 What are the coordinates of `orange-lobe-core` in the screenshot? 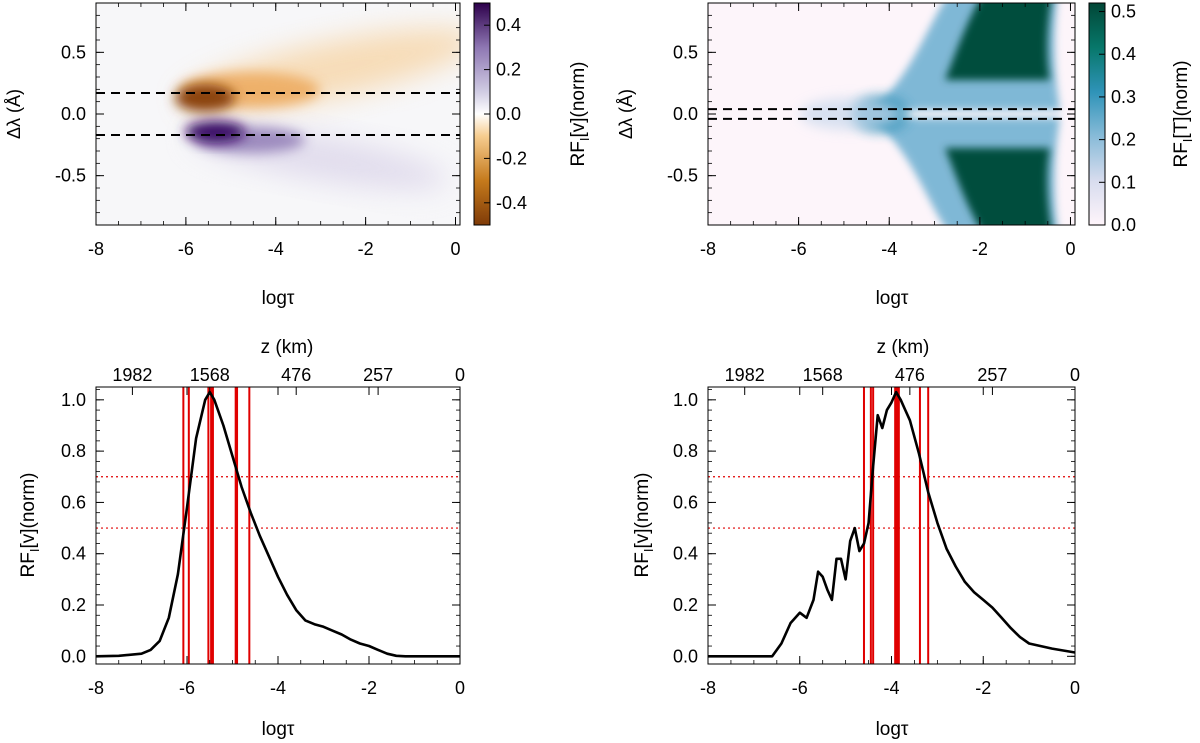 It's located at (205, 98).